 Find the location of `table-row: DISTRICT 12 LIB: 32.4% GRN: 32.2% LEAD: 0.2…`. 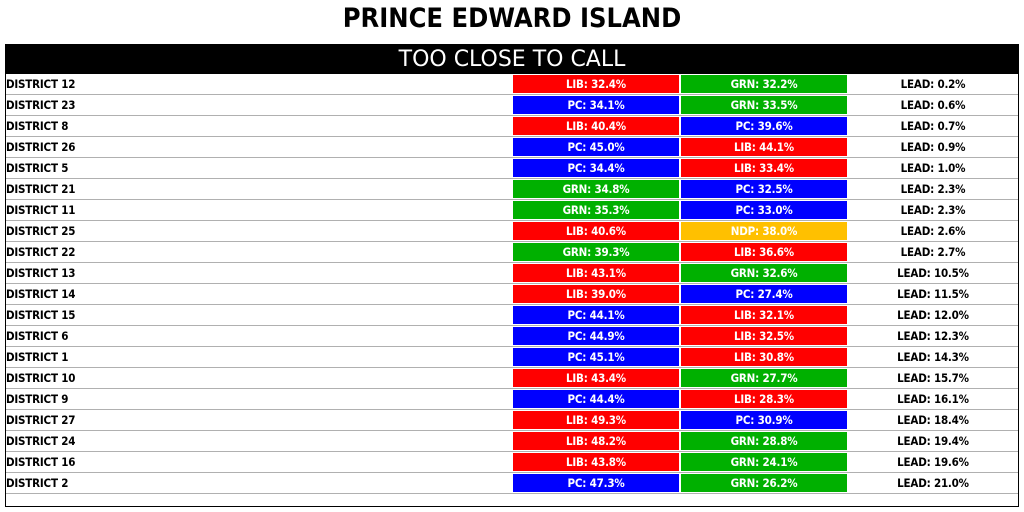

table-row: DISTRICT 12 LIB: 32.4% GRN: 32.2% LEAD: 0.2… is located at coordinates (512, 84).